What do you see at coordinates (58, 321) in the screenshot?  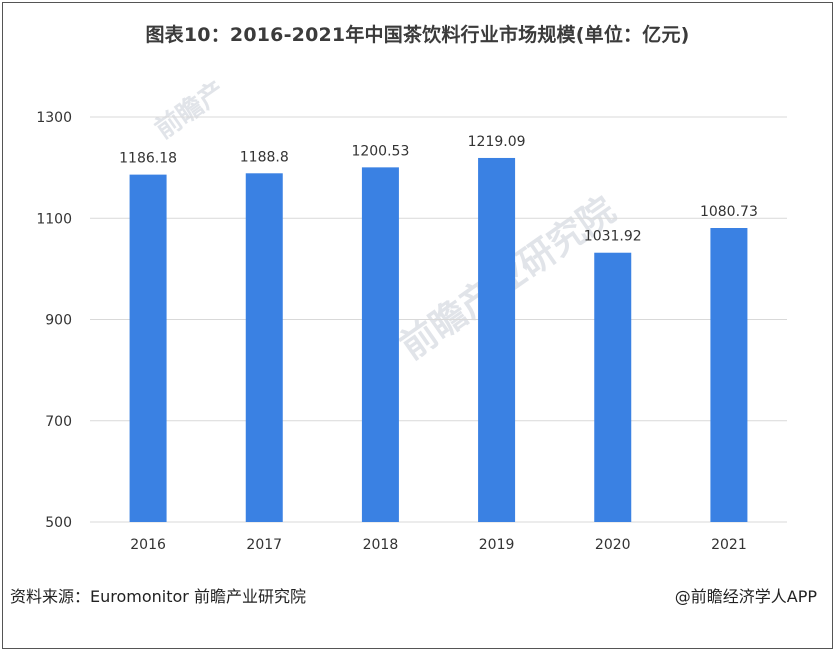 I see `y-tick-label: 900` at bounding box center [58, 321].